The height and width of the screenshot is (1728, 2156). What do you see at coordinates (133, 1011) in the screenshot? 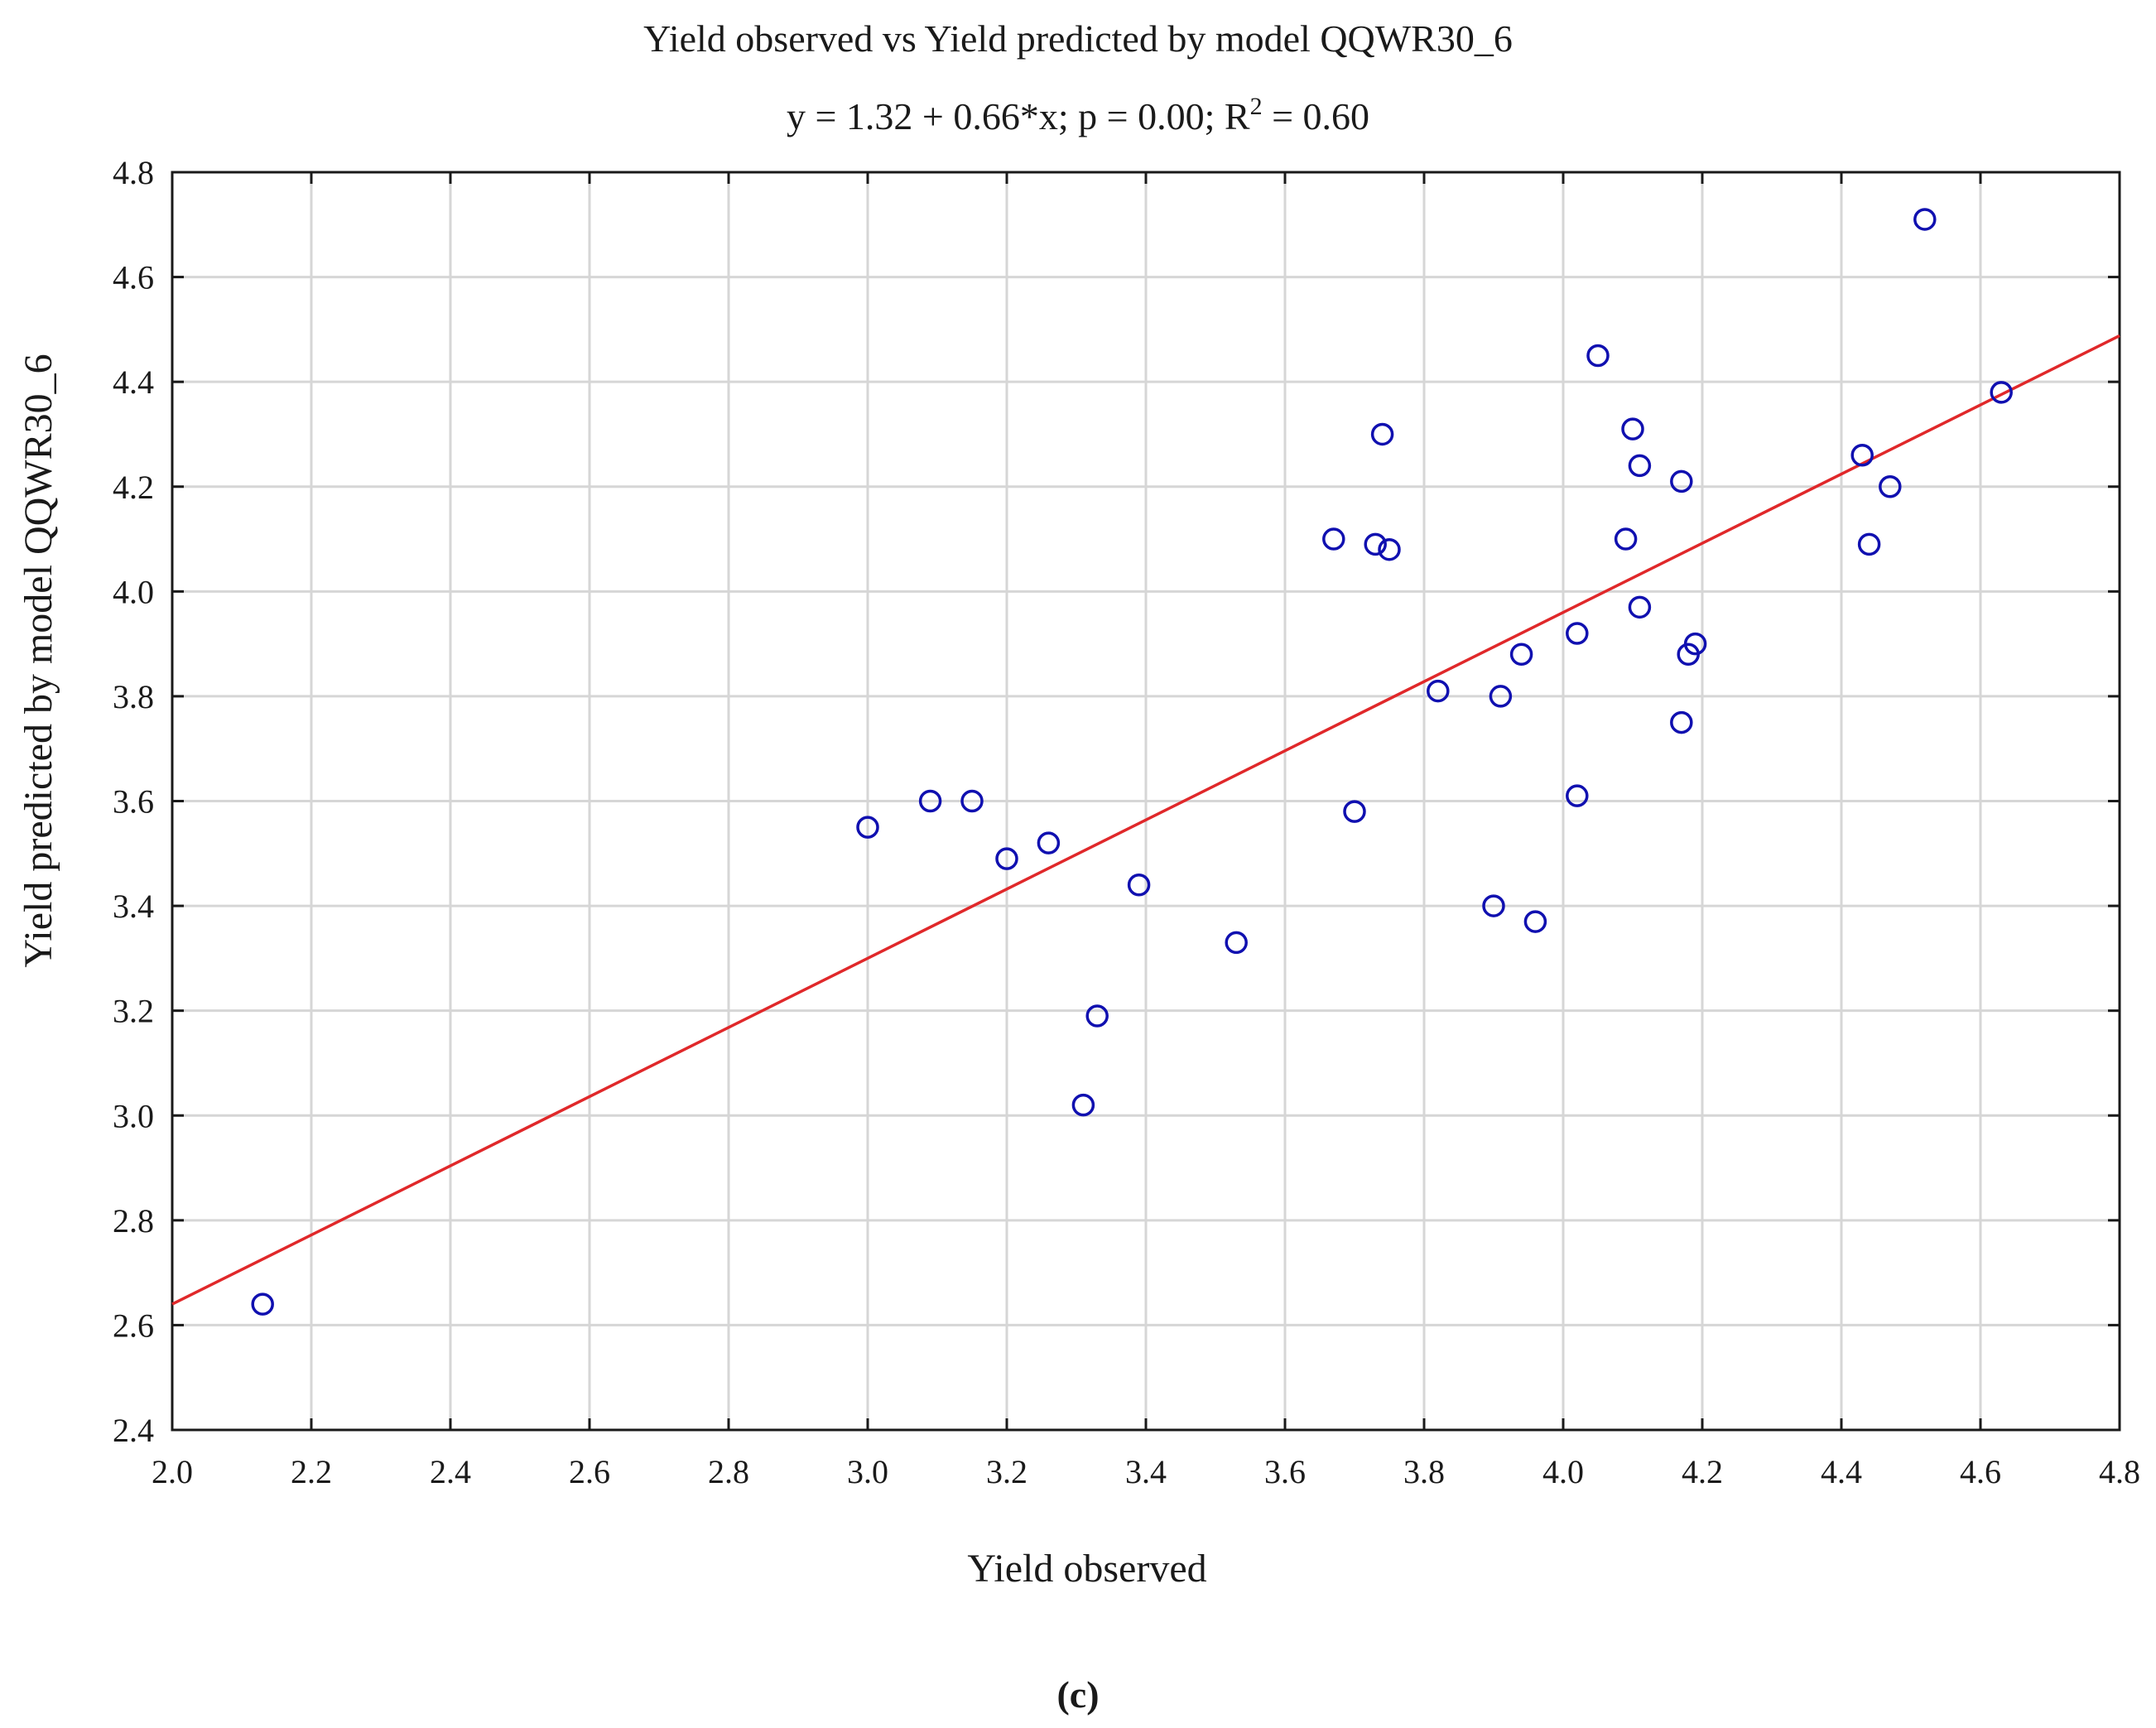
I see `y-tick-label: 3.2` at bounding box center [133, 1011].